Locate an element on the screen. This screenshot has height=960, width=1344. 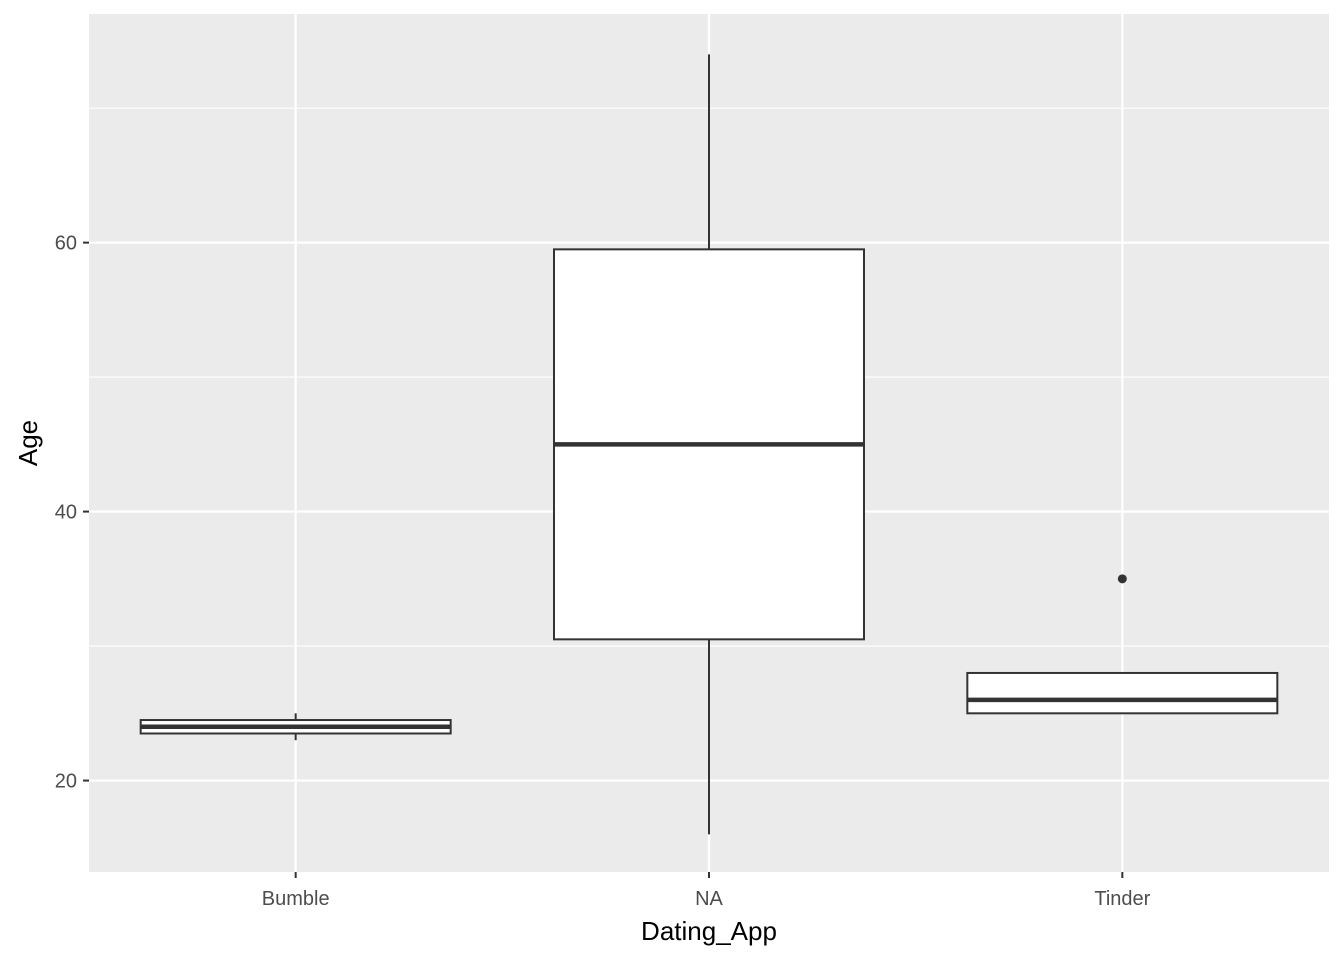
y-tick-label: 60 is located at coordinates (66, 244).